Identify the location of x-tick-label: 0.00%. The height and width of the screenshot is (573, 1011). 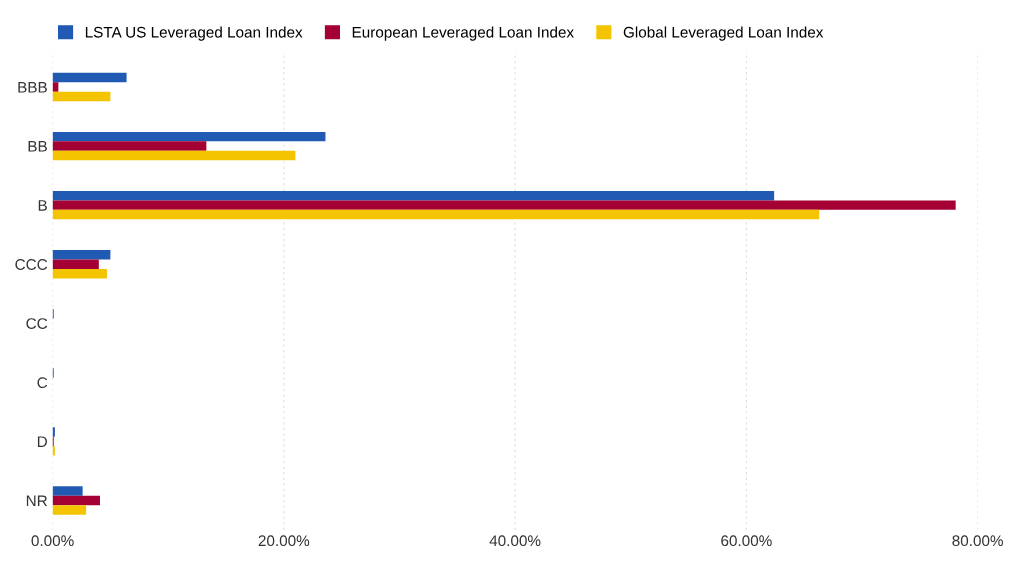
(52, 541).